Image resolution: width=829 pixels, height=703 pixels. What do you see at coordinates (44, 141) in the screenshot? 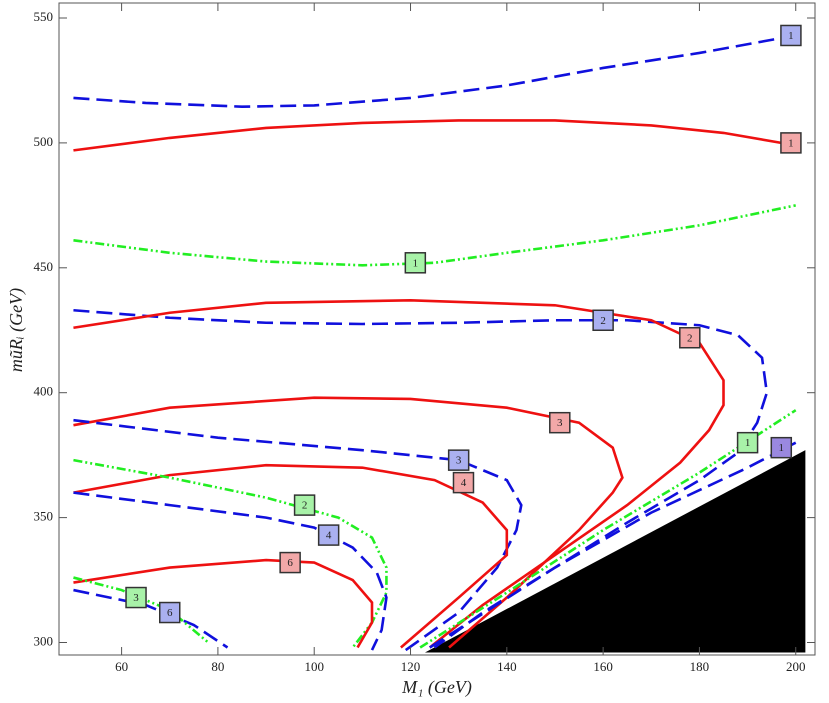
I see `y-tick-label: 500` at bounding box center [44, 141].